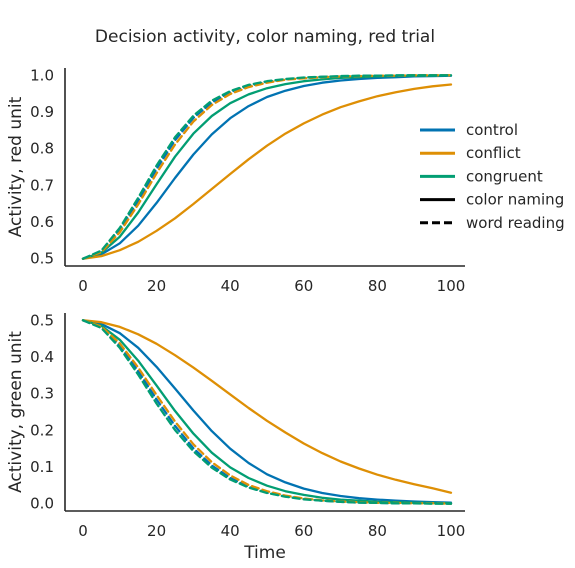  What do you see at coordinates (42, 75) in the screenshot?
I see `y-tick-label: 1.0` at bounding box center [42, 75].